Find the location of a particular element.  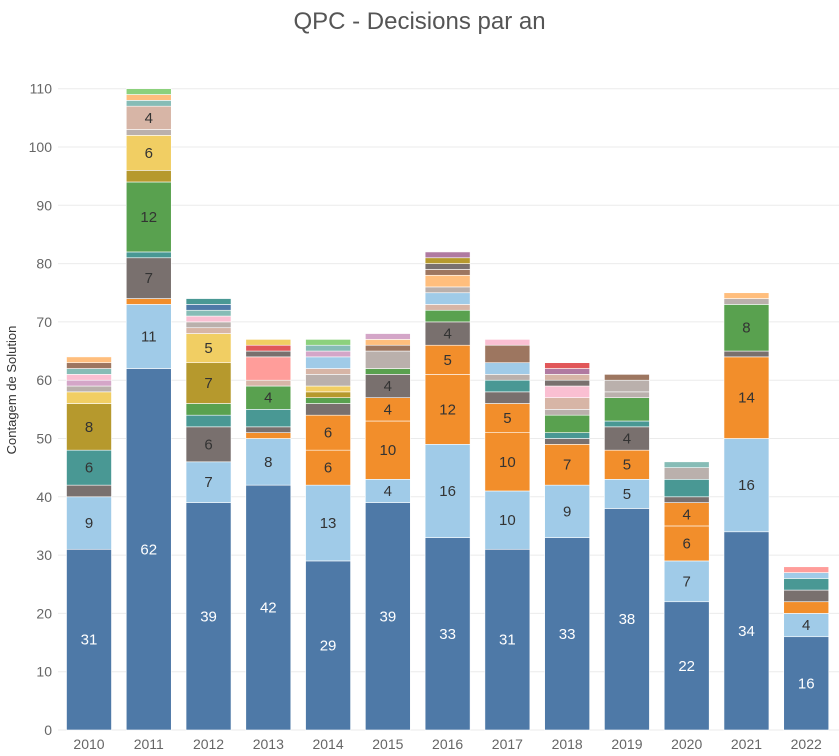

y-axis-label: Contagem de Solution is located at coordinates (11, 390).